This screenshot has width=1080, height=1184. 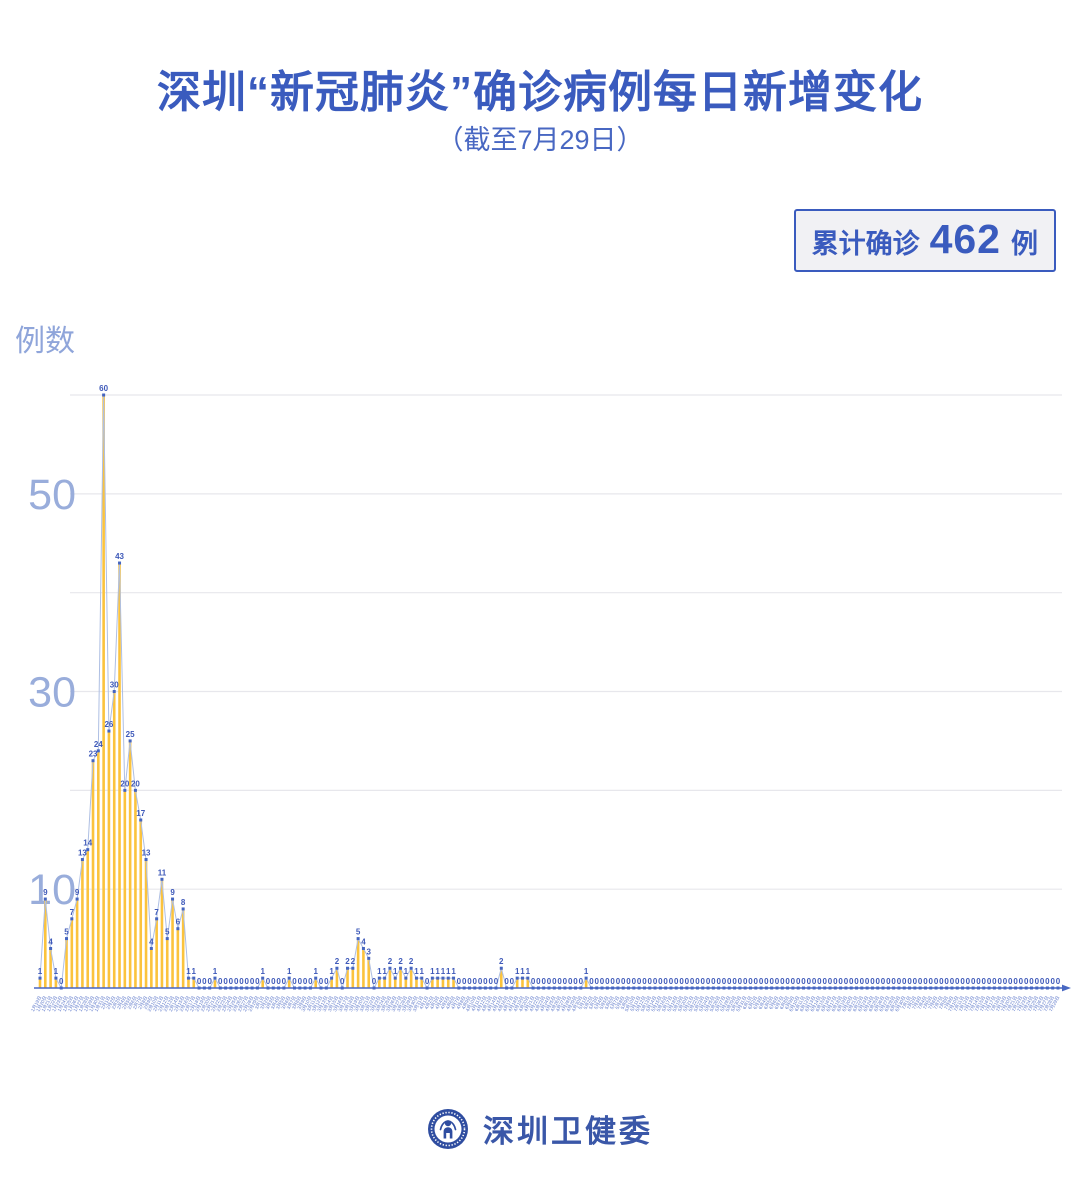 I want to click on svg-text: 23, so click(x=93, y=754).